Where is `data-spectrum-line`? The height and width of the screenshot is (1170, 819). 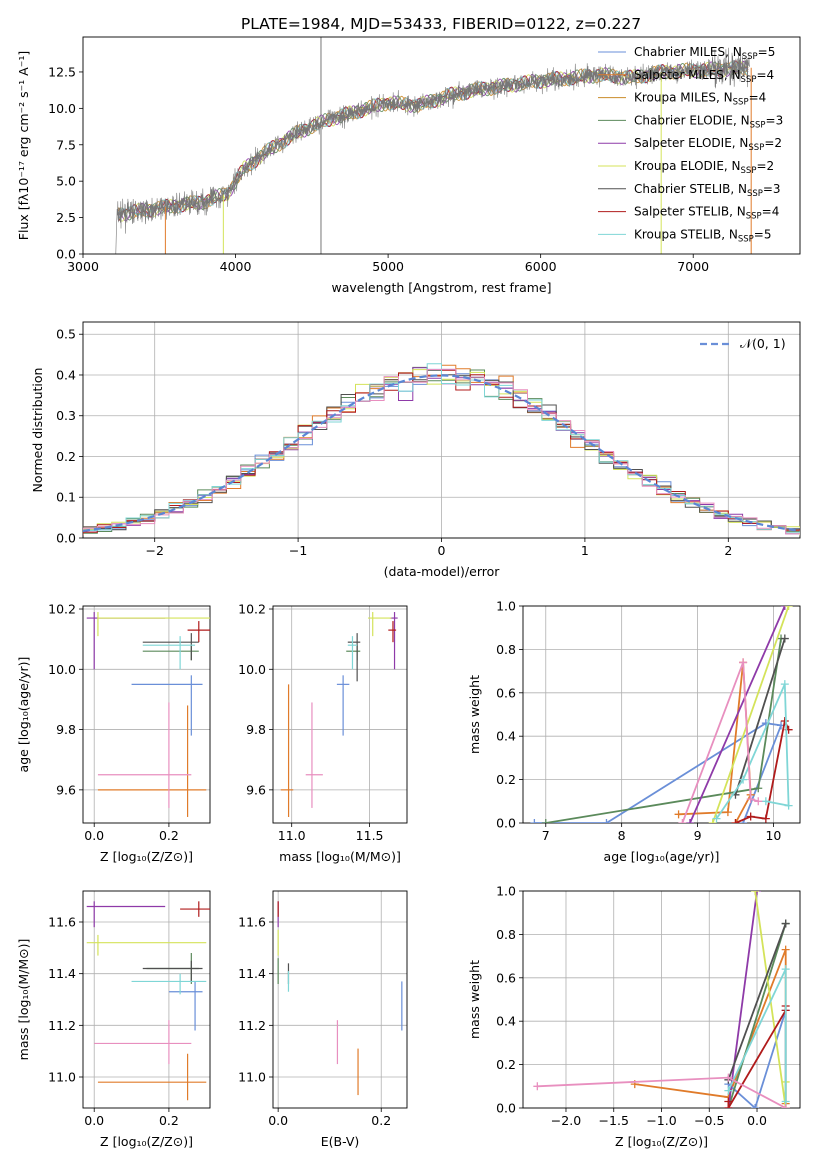
data-spectrum-line is located at coordinates (432, 150).